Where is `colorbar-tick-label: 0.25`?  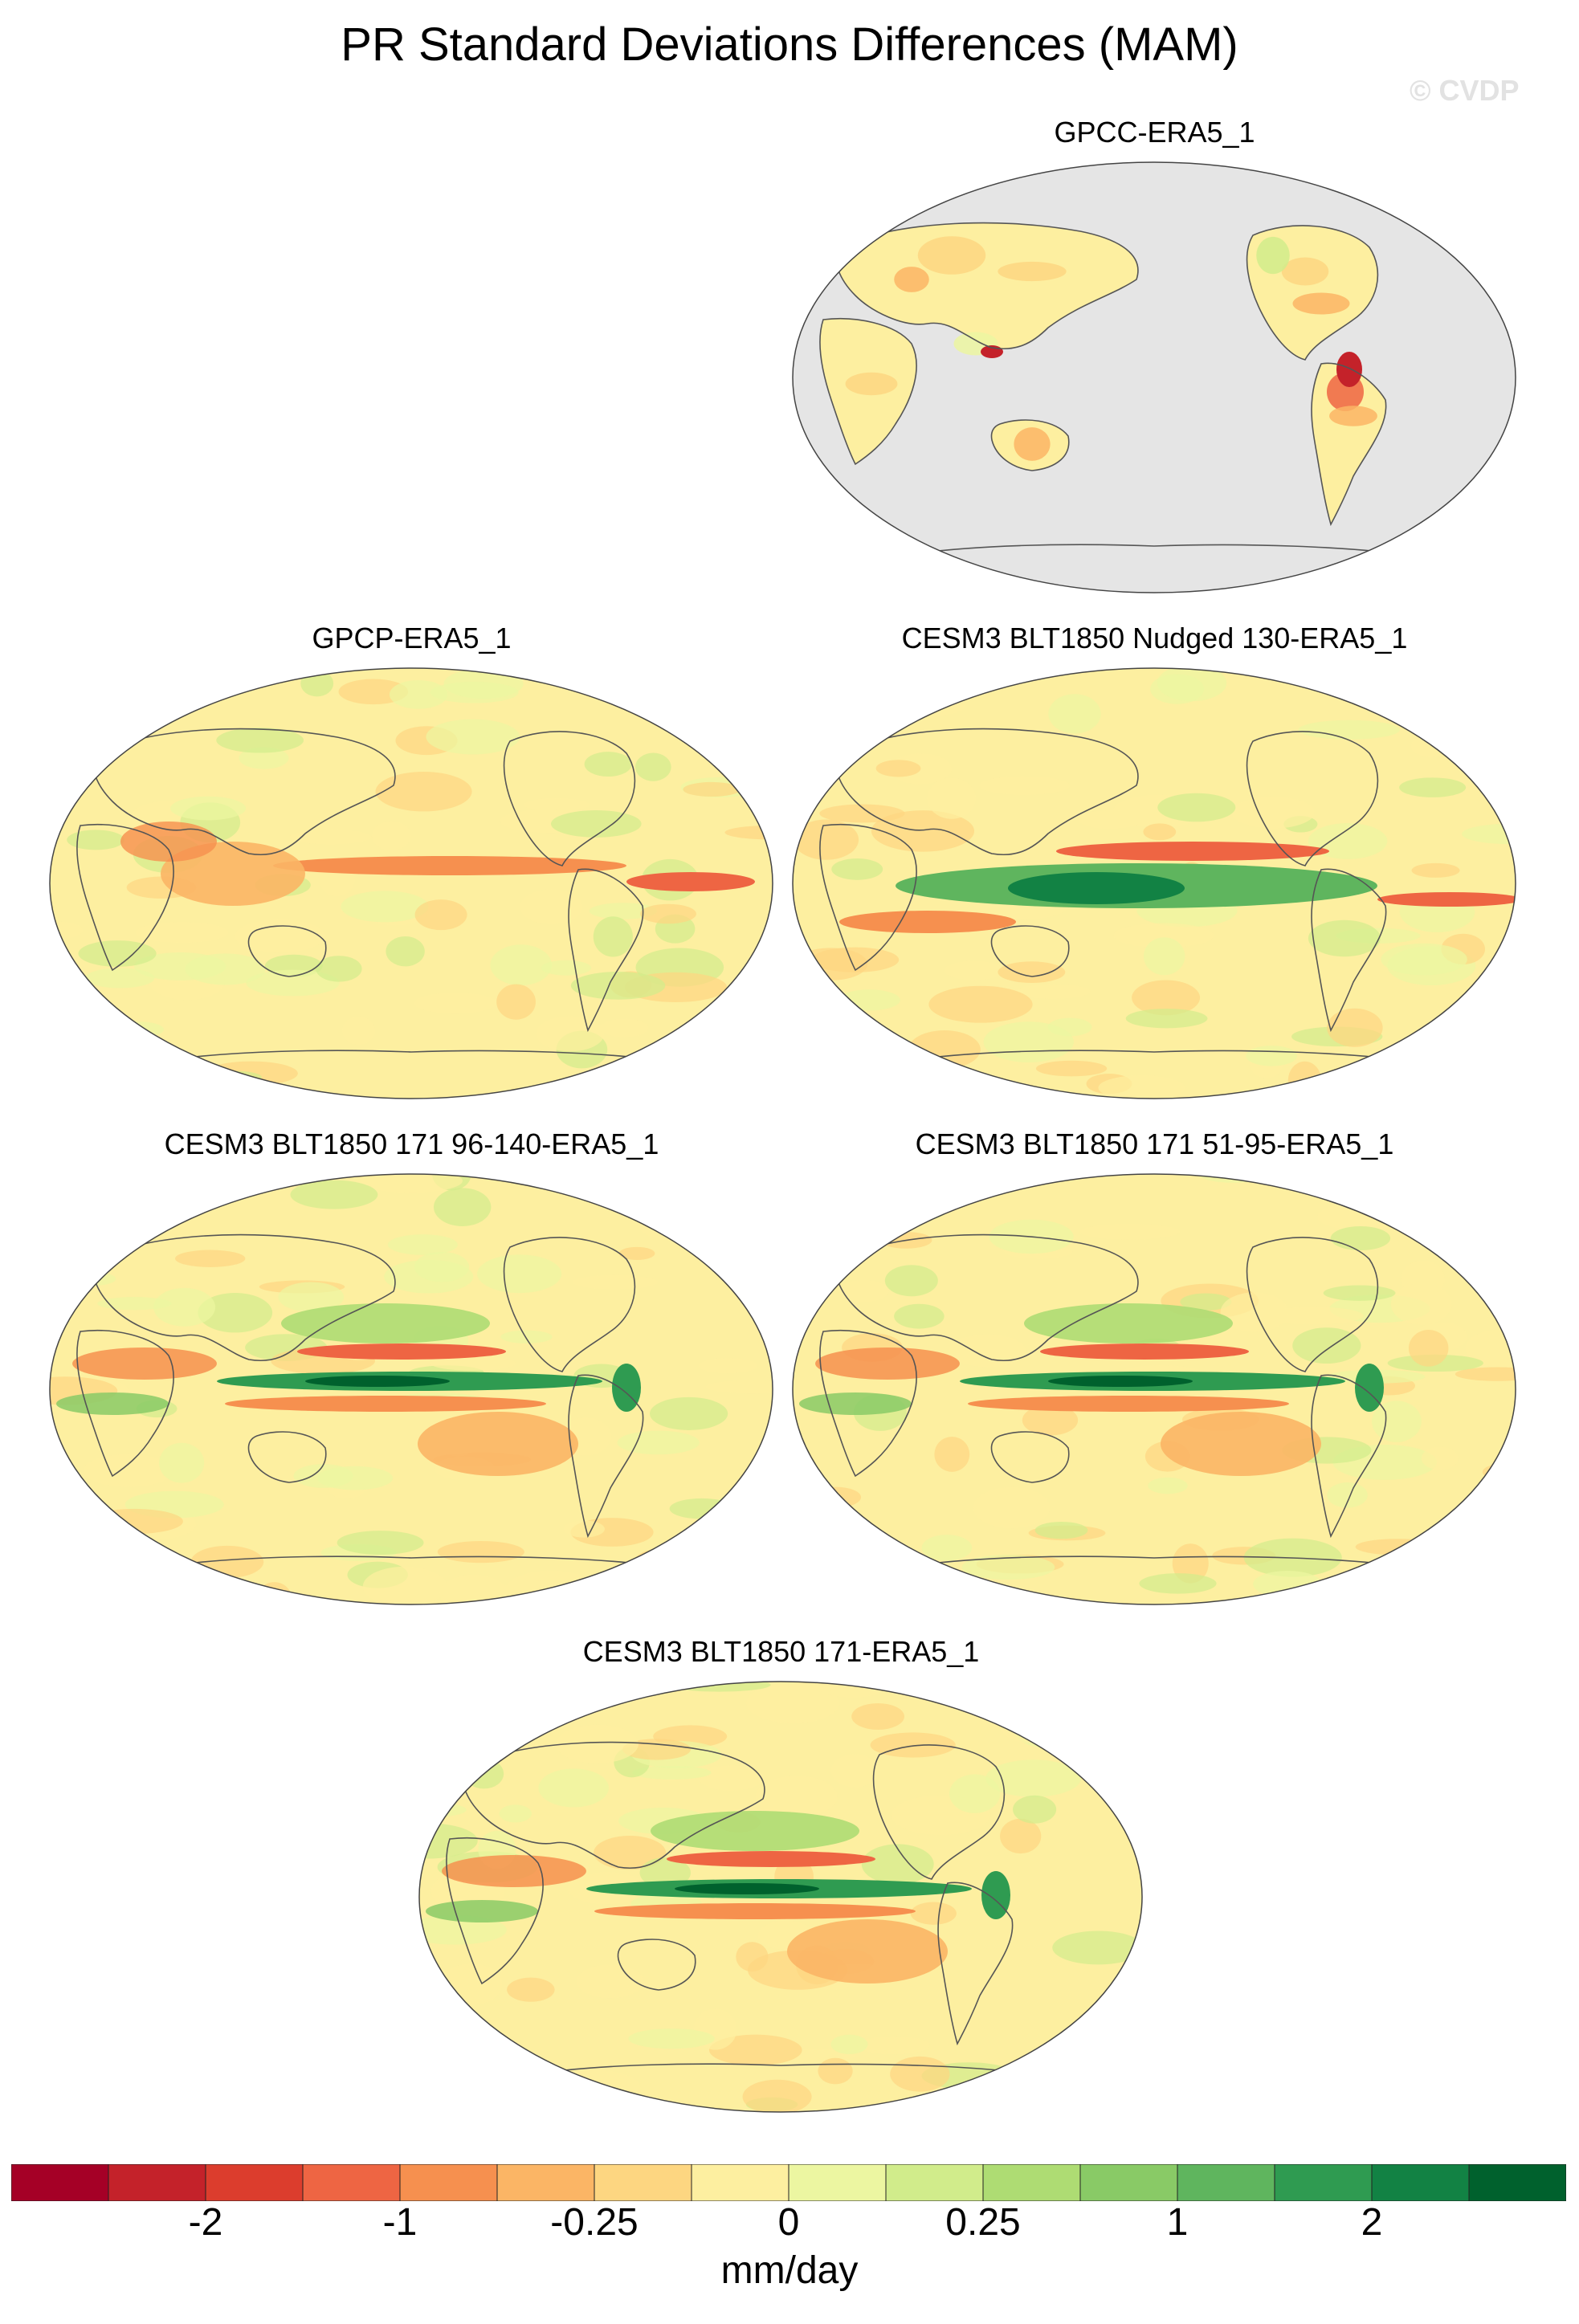
colorbar-tick-label: 0.25 is located at coordinates (983, 2223).